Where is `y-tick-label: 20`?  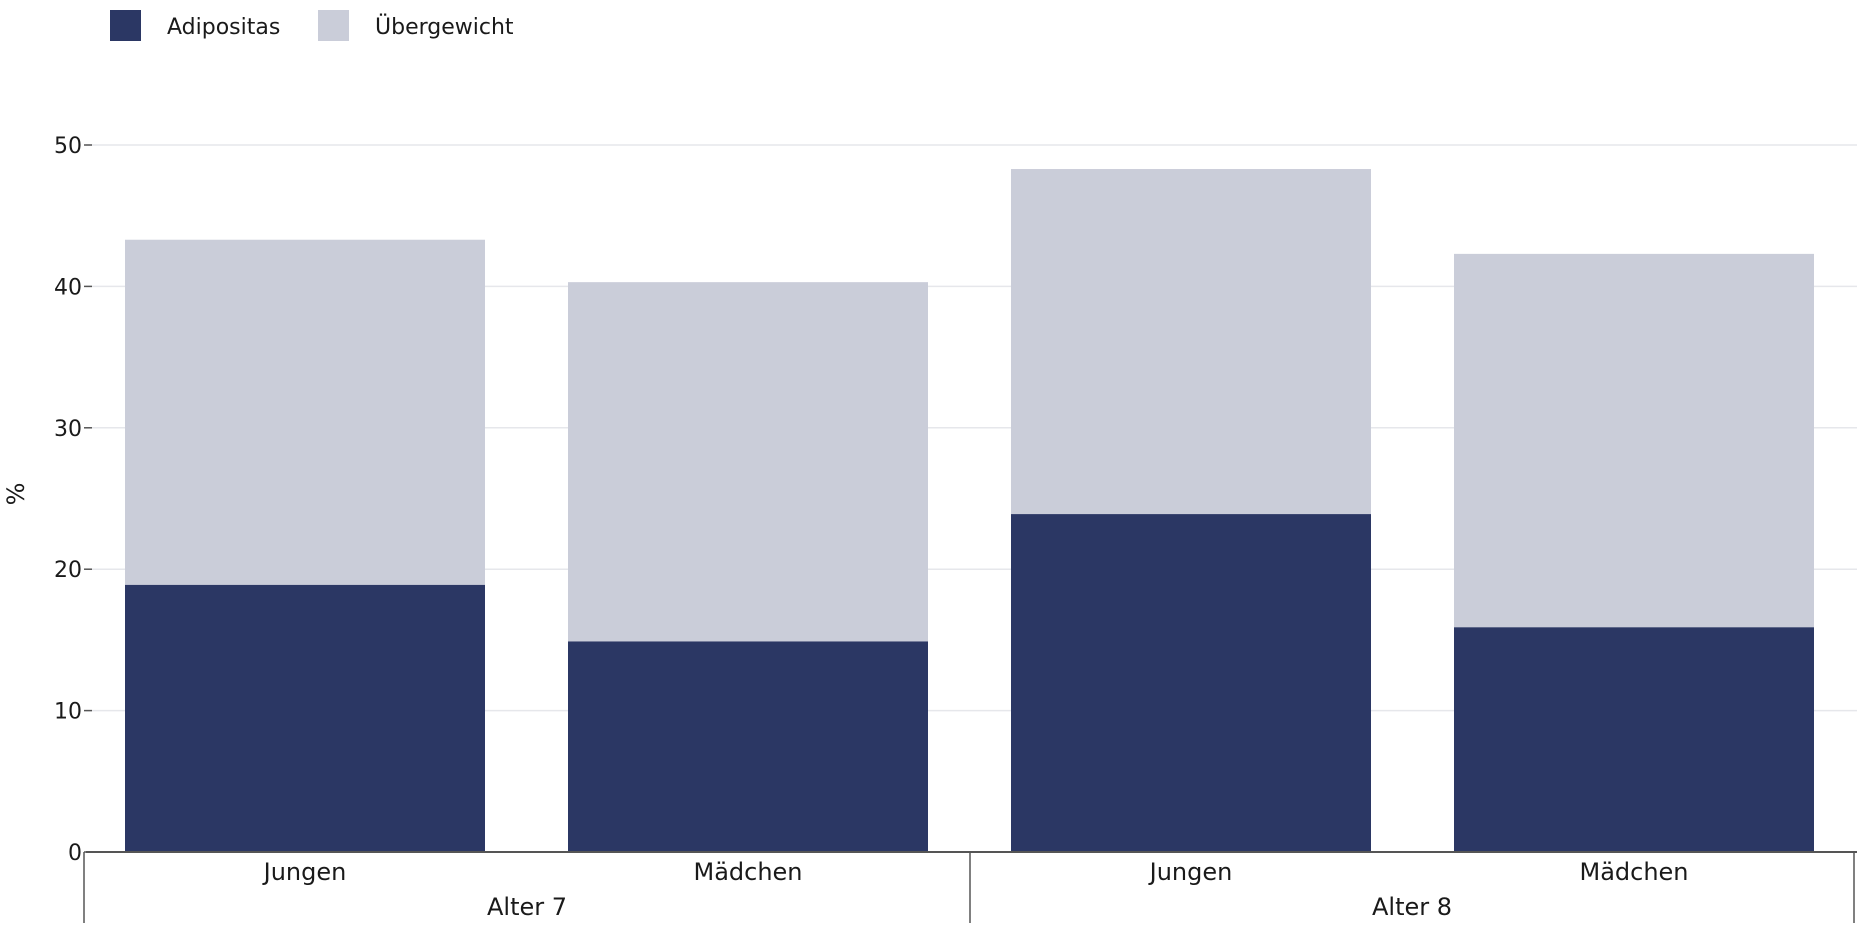
y-tick-label: 20 is located at coordinates (68, 570).